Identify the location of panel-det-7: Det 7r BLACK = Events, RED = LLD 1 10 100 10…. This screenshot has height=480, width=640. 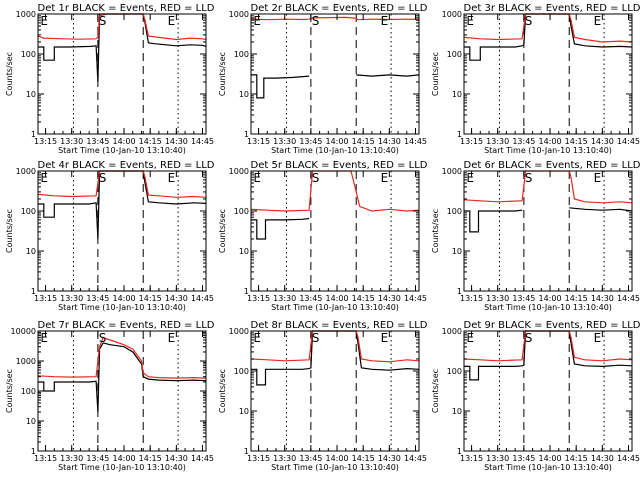
(110, 396).